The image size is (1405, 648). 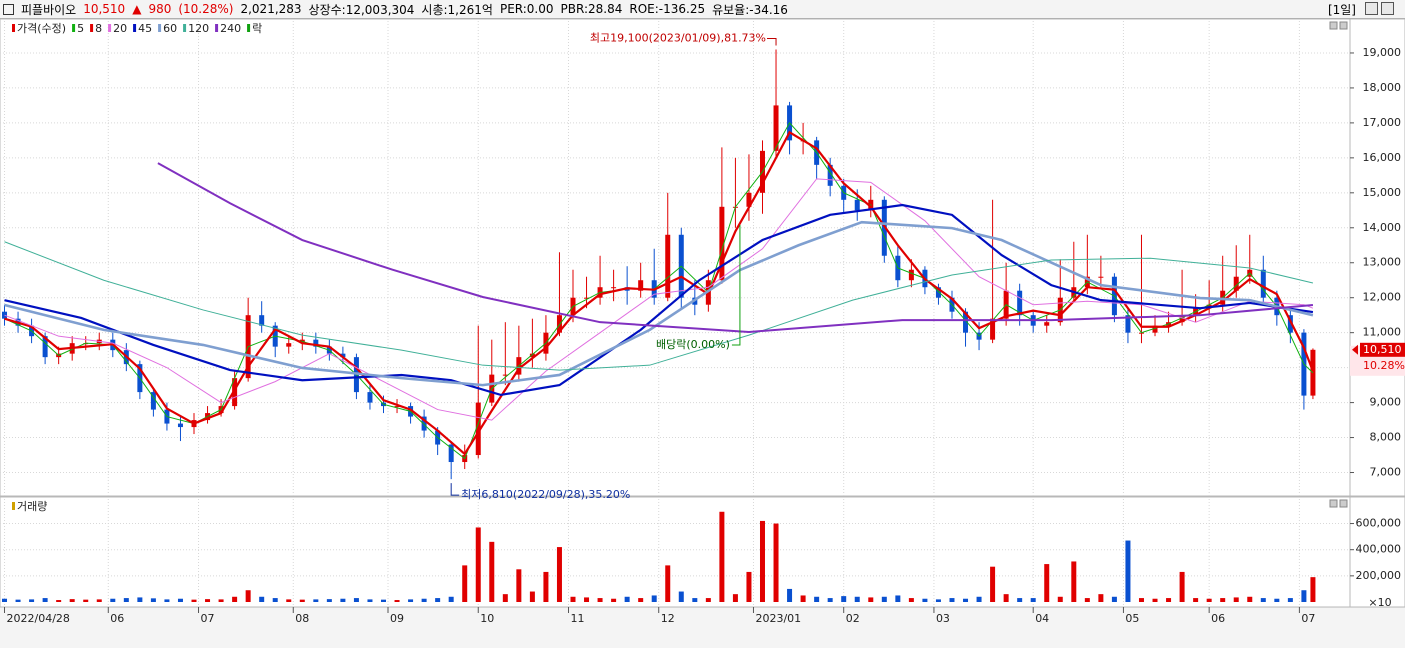 I want to click on roe: ROE:-136.25, so click(x=667, y=9).